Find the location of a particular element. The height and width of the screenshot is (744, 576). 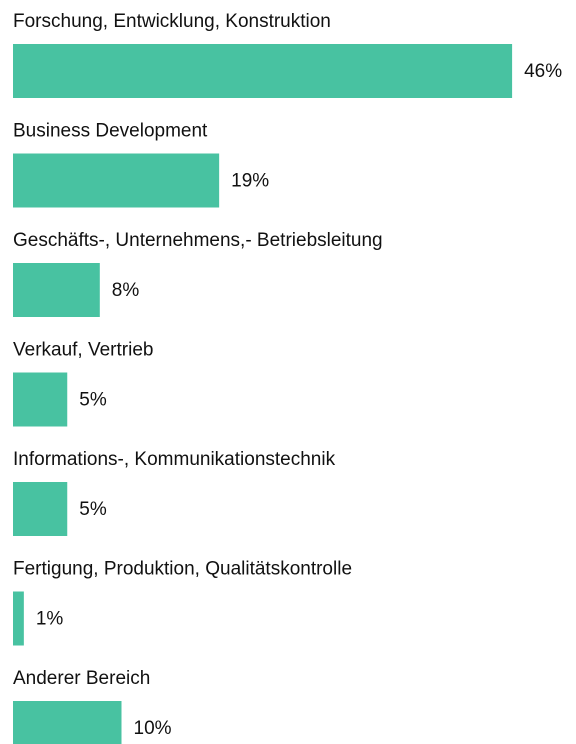

value-label: 1% is located at coordinates (50, 619).